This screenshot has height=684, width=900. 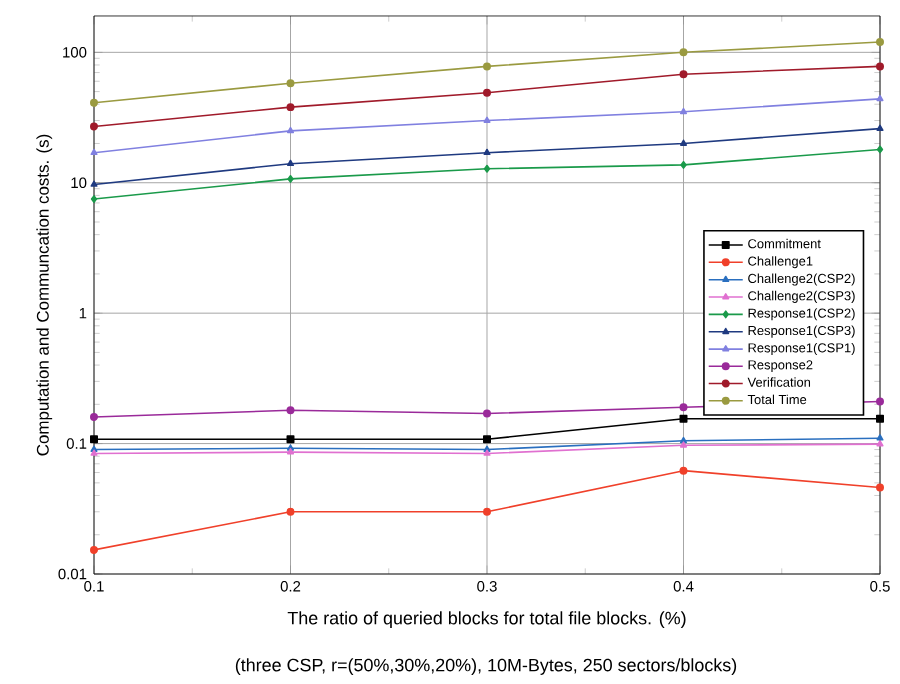 What do you see at coordinates (486, 619) in the screenshot?
I see `x-axis-title: The ratio of queried blocks for total file blocks. (%)` at bounding box center [486, 619].